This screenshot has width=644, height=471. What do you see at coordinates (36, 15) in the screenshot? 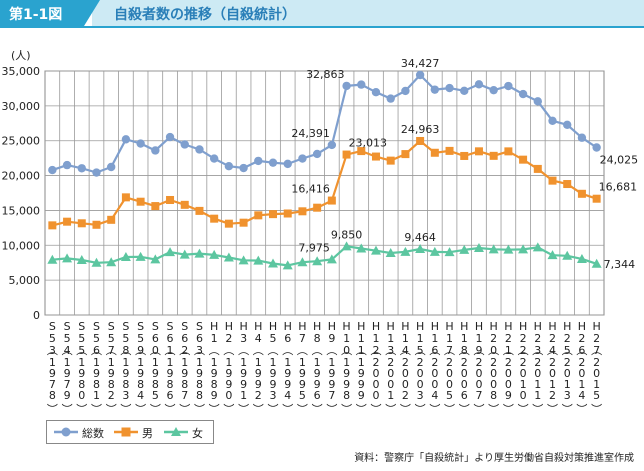
I see `figure-number: 第1-1図` at bounding box center [36, 15].